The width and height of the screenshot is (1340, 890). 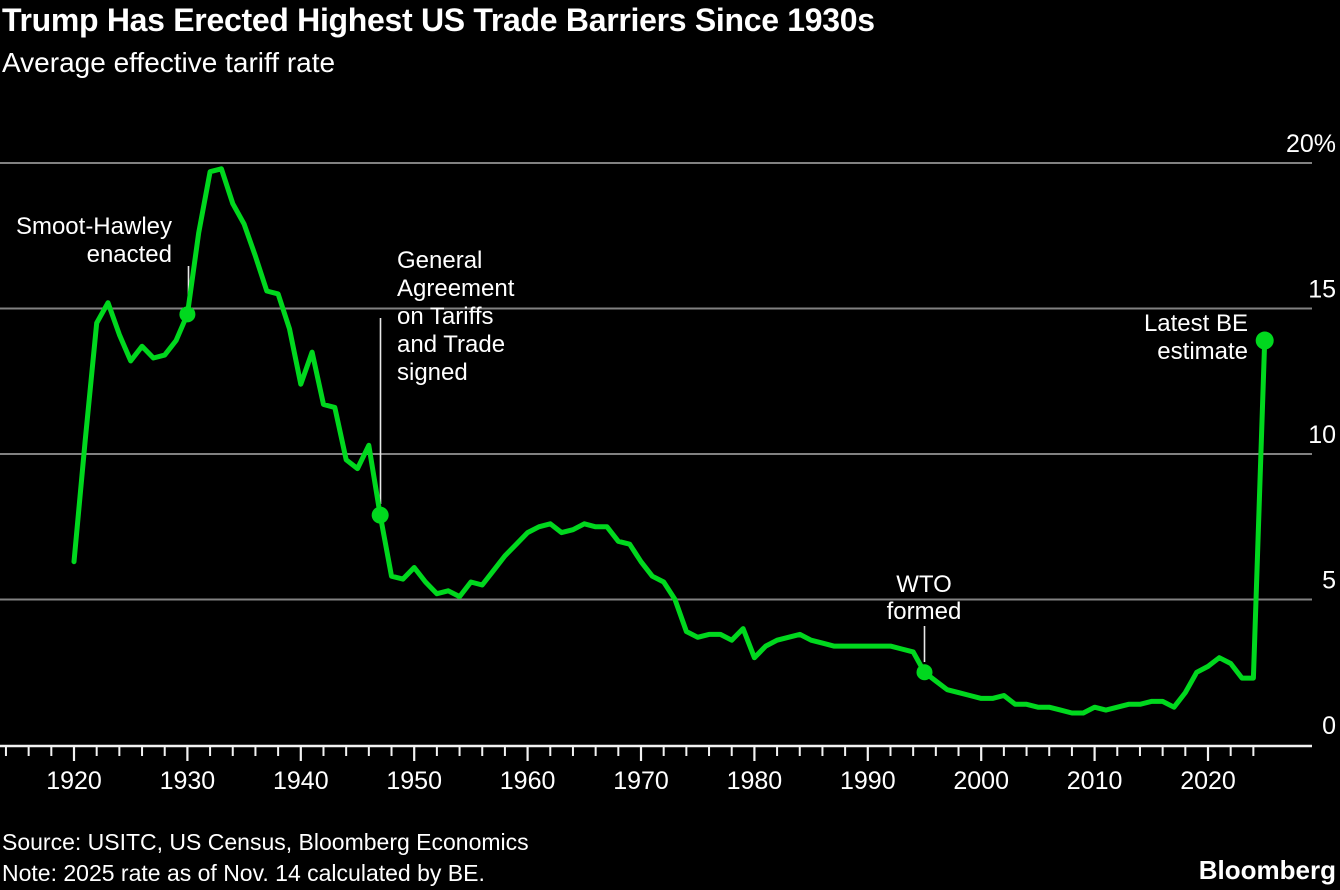 What do you see at coordinates (445, 316) in the screenshot?
I see `annotation-gatt-label: on Tariffs` at bounding box center [445, 316].